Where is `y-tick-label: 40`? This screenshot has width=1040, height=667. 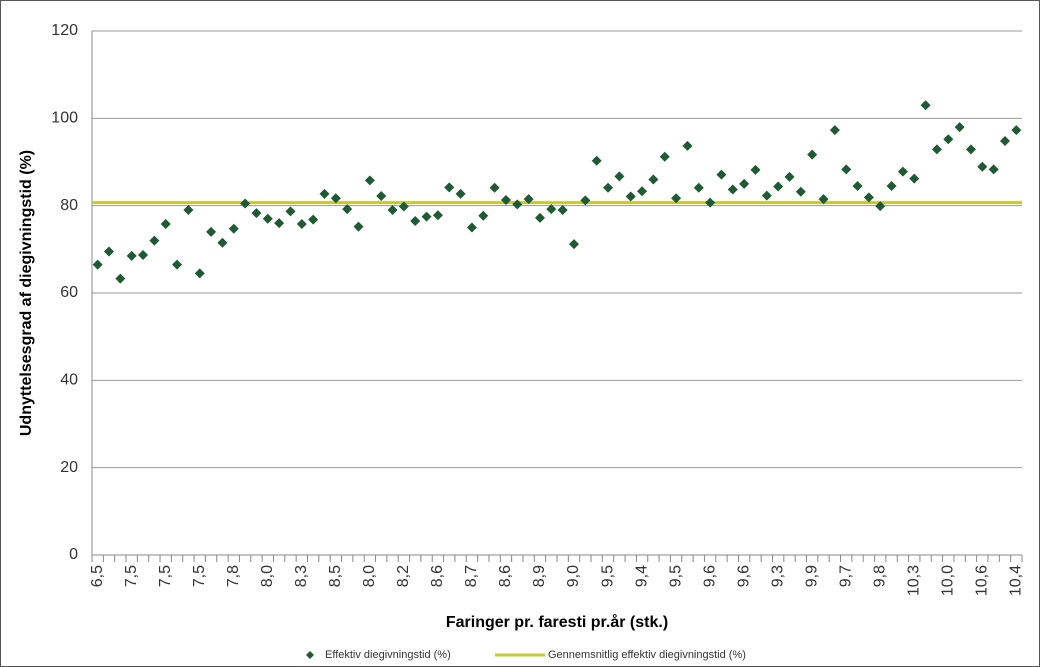
y-tick-label: 40 is located at coordinates (69, 380).